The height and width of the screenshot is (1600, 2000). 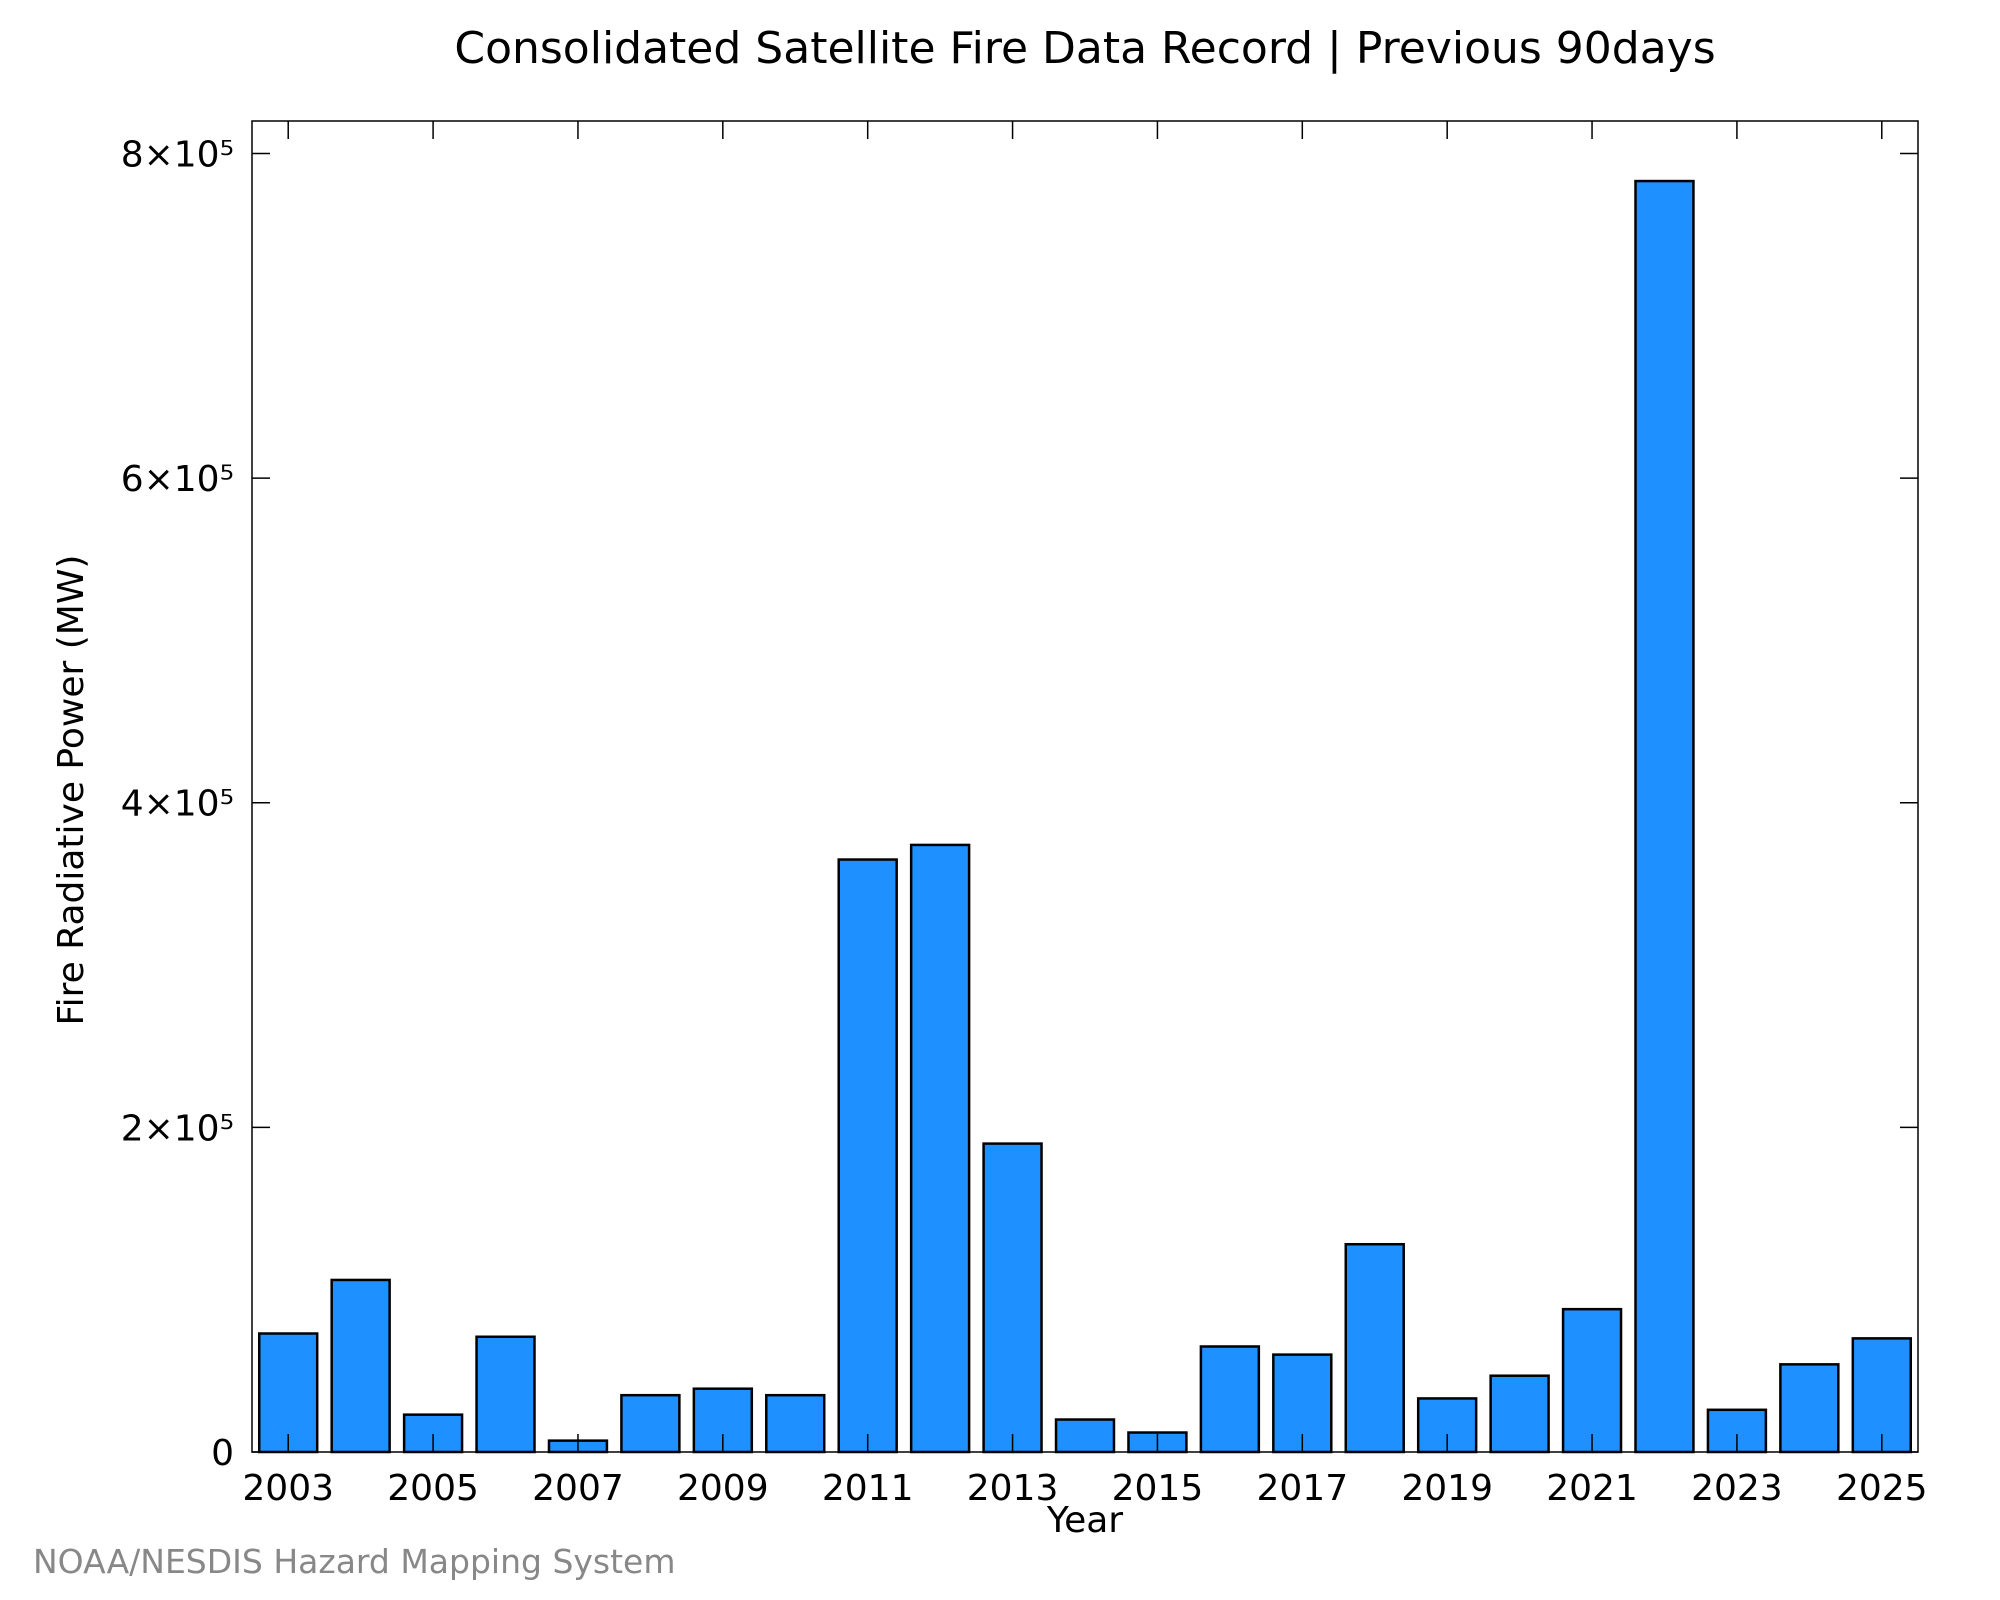 What do you see at coordinates (288, 1488) in the screenshot?
I see `x-tick-label: 2003` at bounding box center [288, 1488].